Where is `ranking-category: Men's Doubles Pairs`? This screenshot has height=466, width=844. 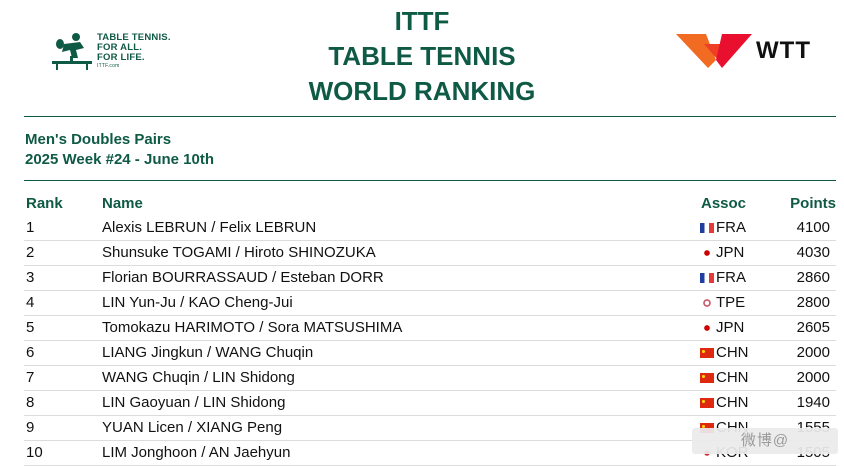
ranking-category: Men's Doubles Pairs is located at coordinates (98, 139).